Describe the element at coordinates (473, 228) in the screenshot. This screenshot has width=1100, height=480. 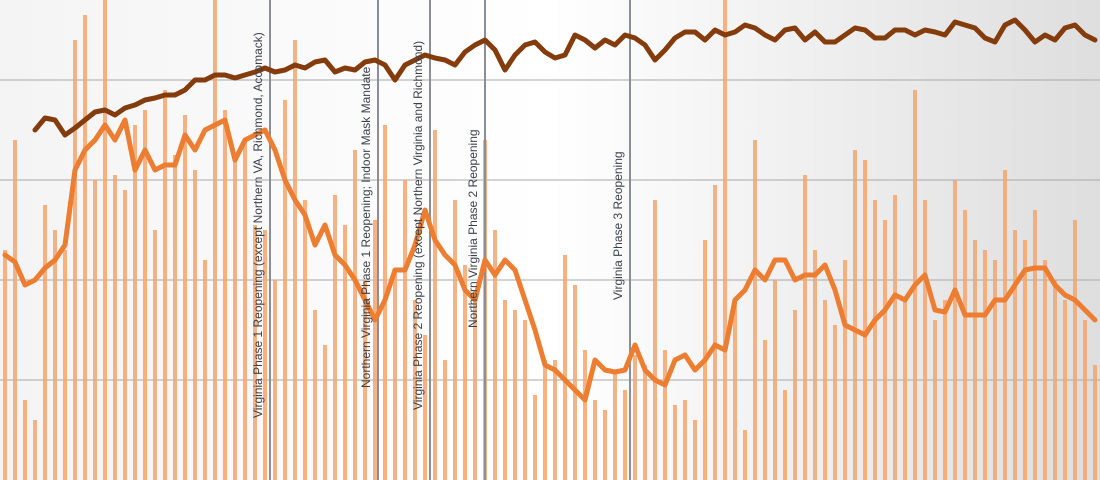
I see `event-label: Northern Virginia Phase 2 Reopening` at that location.